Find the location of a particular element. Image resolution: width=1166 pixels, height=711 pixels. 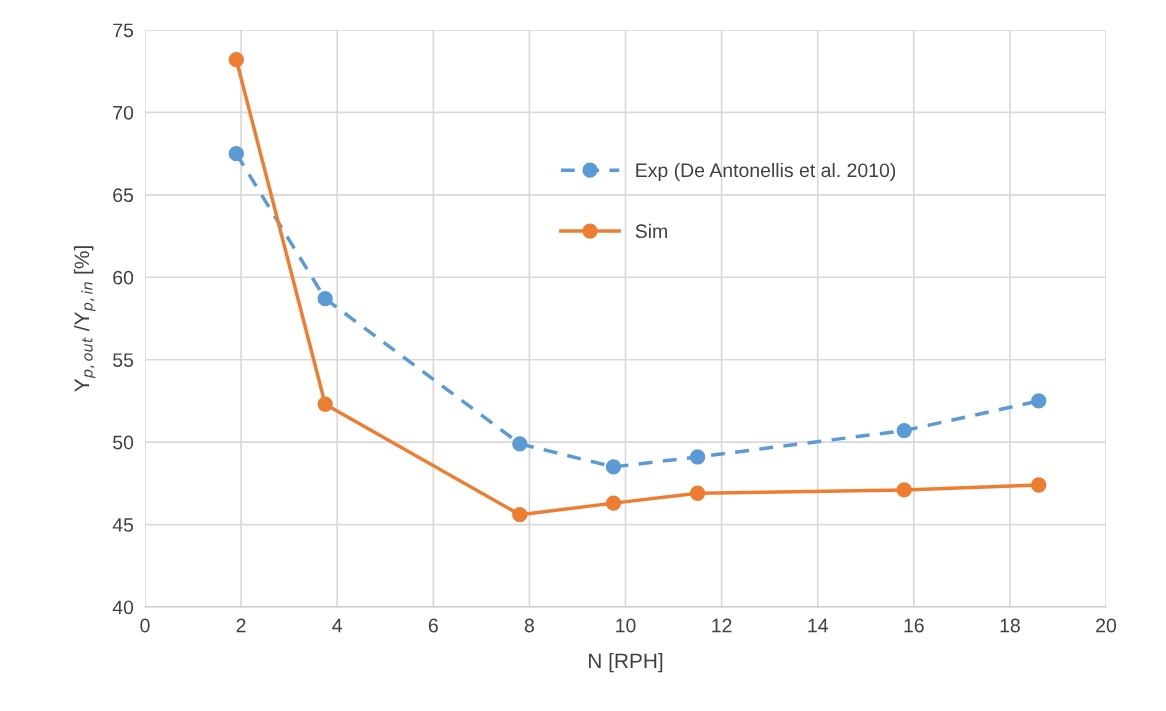

x-tick-label: 16 is located at coordinates (914, 625).